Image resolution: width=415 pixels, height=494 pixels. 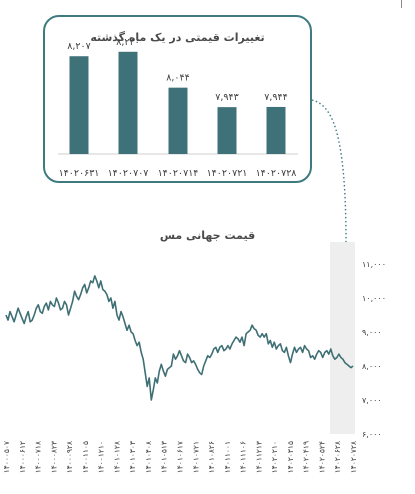 What do you see at coordinates (132, 457) in the screenshot?
I see `x-tick-label: ۱۴۰۱۰۳۰۳` at bounding box center [132, 457].